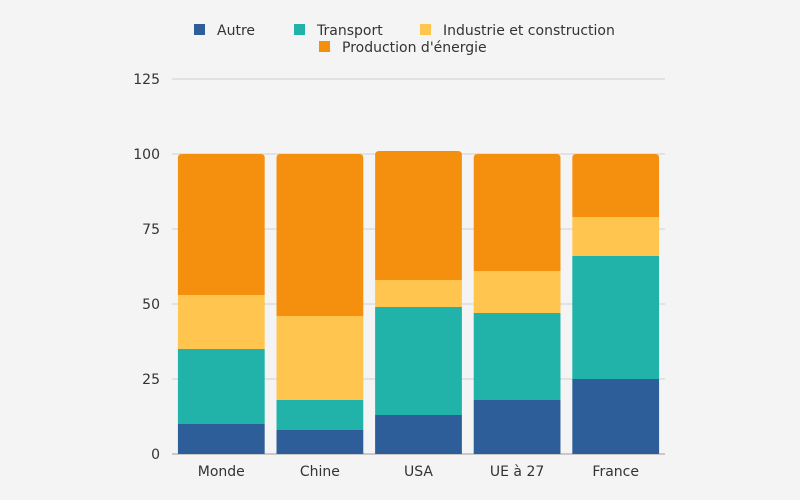 This screenshot has height=500, width=800. I want to click on legend-label-transport: Transport, so click(349, 31).